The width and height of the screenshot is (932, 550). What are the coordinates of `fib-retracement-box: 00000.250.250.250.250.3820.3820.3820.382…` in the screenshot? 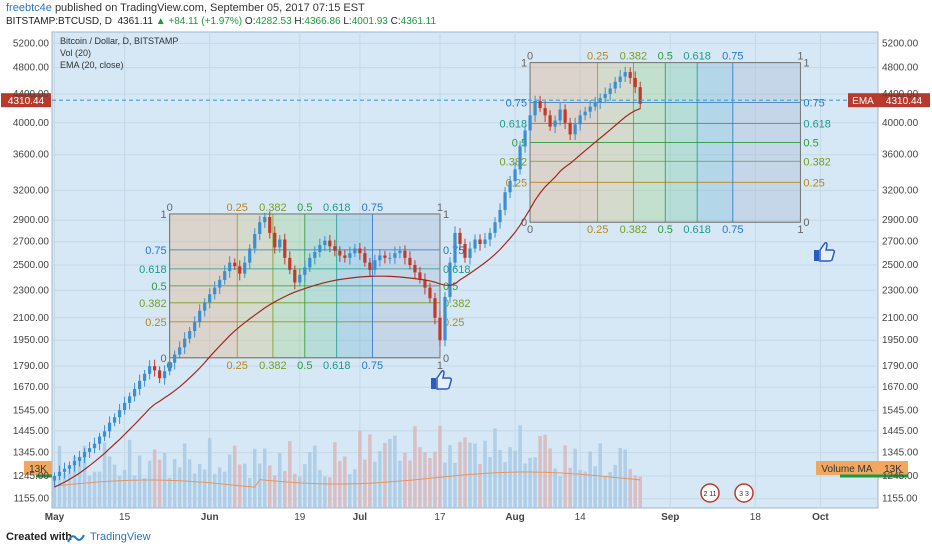 It's located at (304, 287).